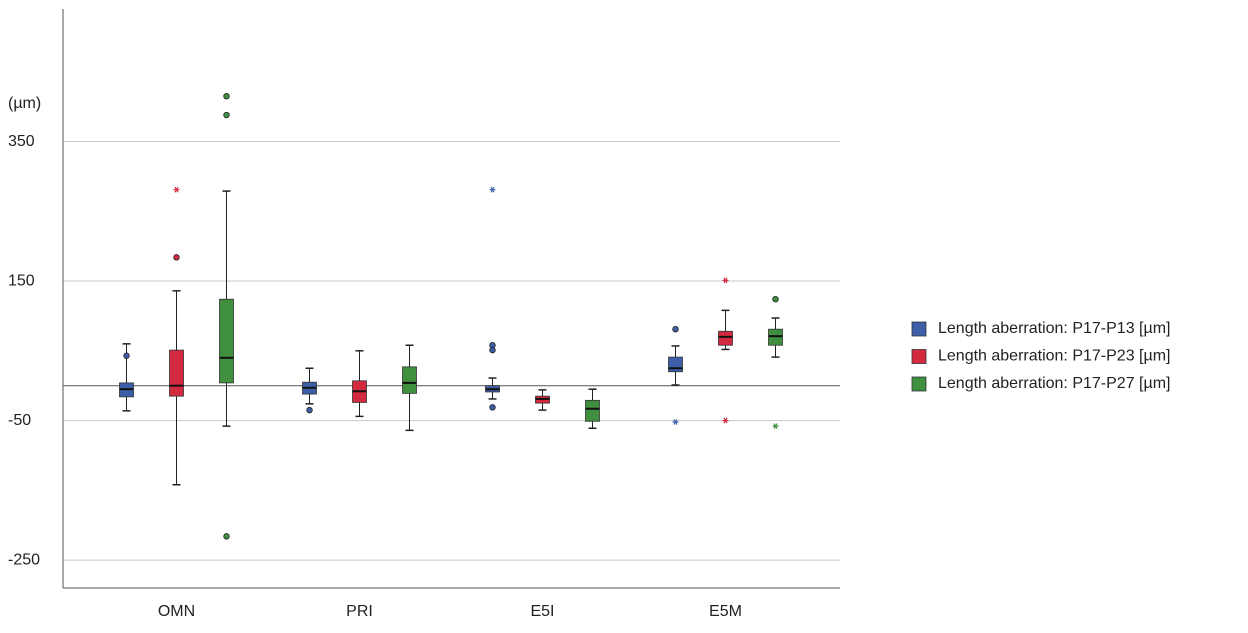 This screenshot has height=633, width=1248. What do you see at coordinates (176, 611) in the screenshot?
I see `x-tick-label: OMN` at bounding box center [176, 611].